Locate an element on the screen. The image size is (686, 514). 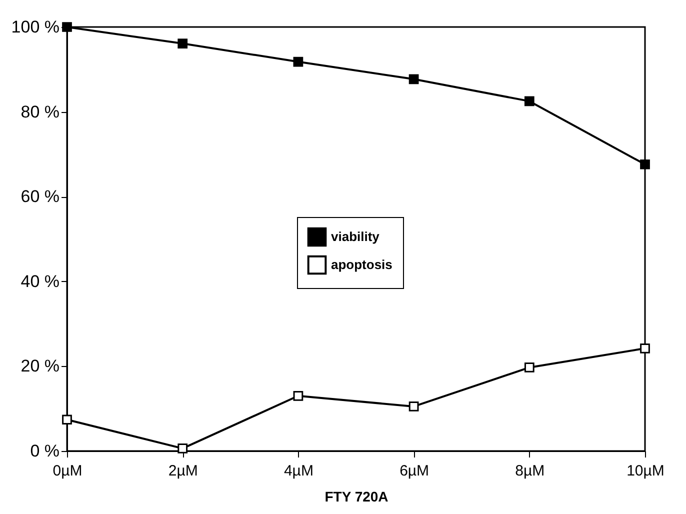
x-tick-label: 4µM is located at coordinates (299, 471).